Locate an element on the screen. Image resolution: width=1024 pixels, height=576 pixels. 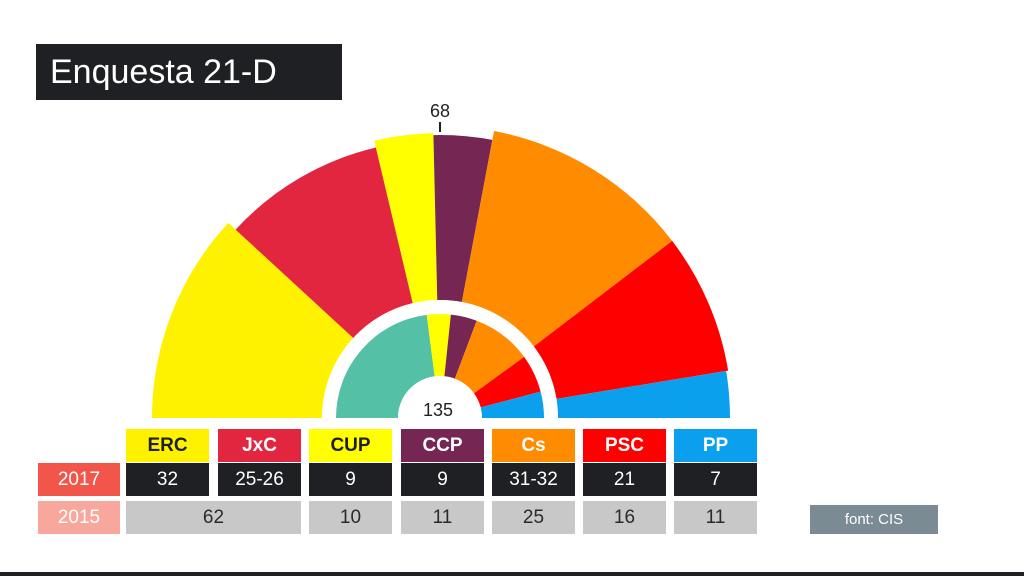
party-header-cup: CUP is located at coordinates (350, 445).